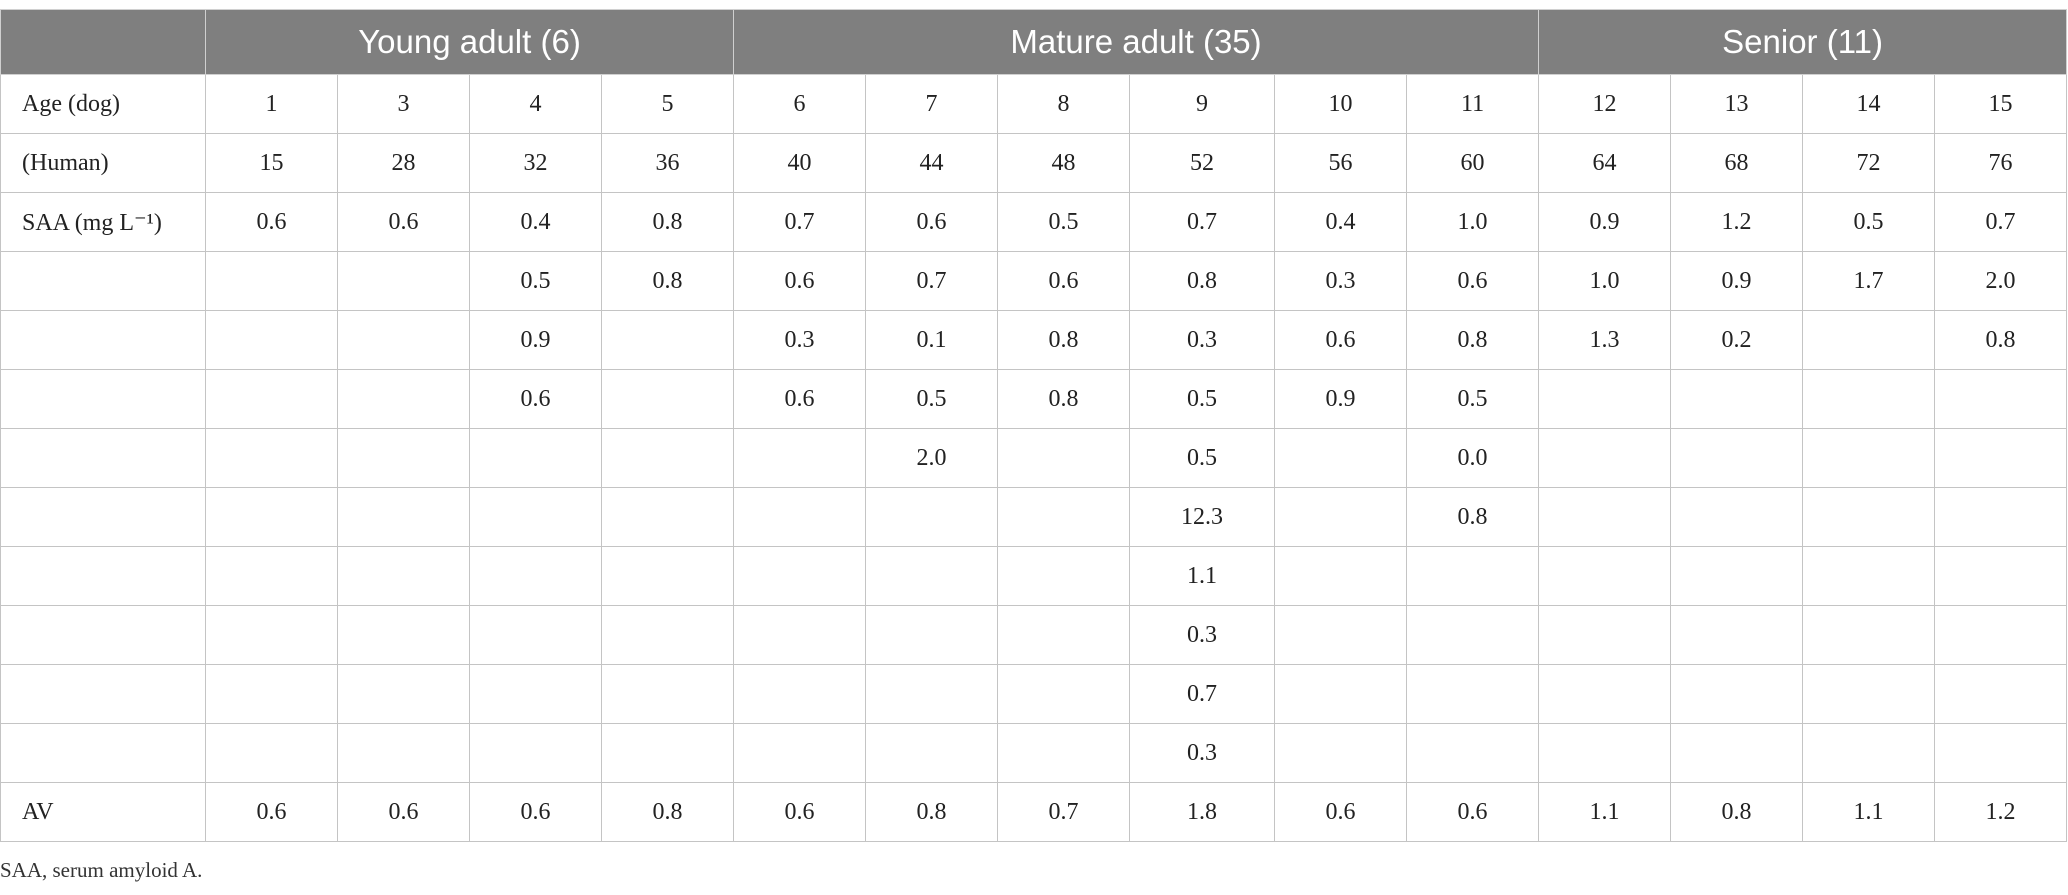 This screenshot has height=895, width=2068. I want to click on table-cell: 56, so click(1340, 163).